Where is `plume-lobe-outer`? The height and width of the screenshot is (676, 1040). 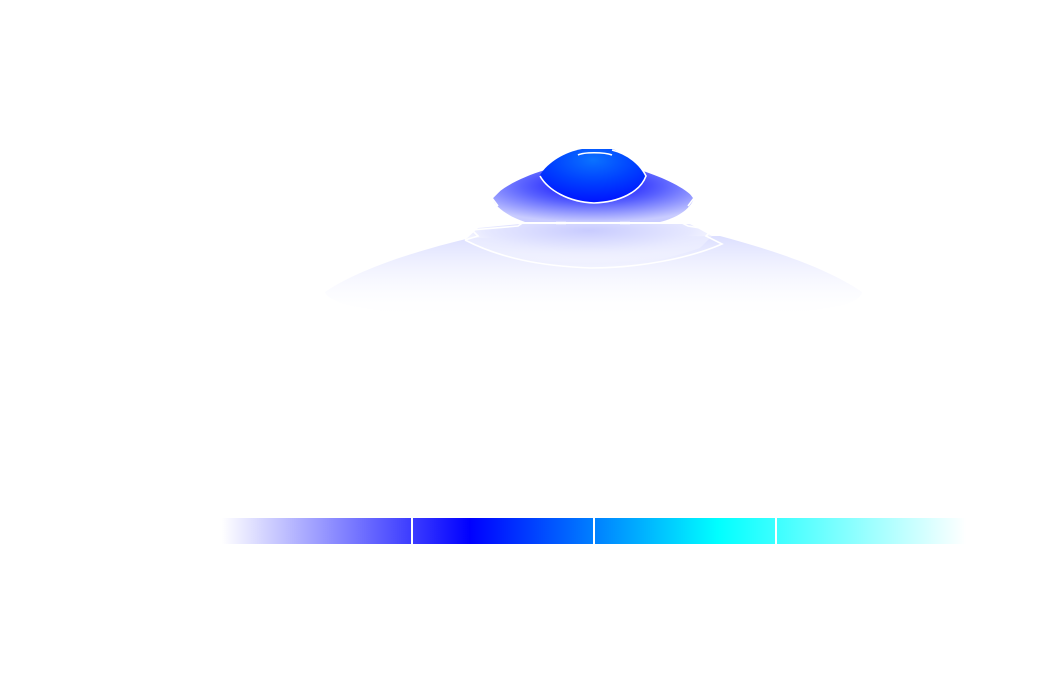 plume-lobe-outer is located at coordinates (593, 278).